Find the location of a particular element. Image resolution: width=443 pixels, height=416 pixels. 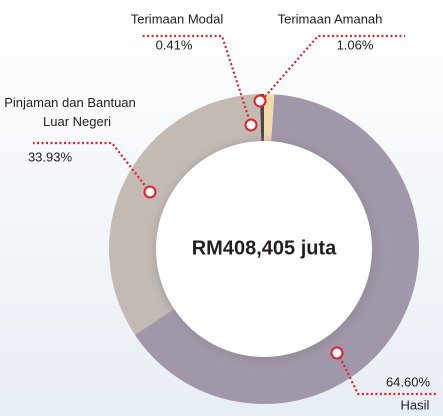

center-label: RM408,405 juta is located at coordinates (264, 248).